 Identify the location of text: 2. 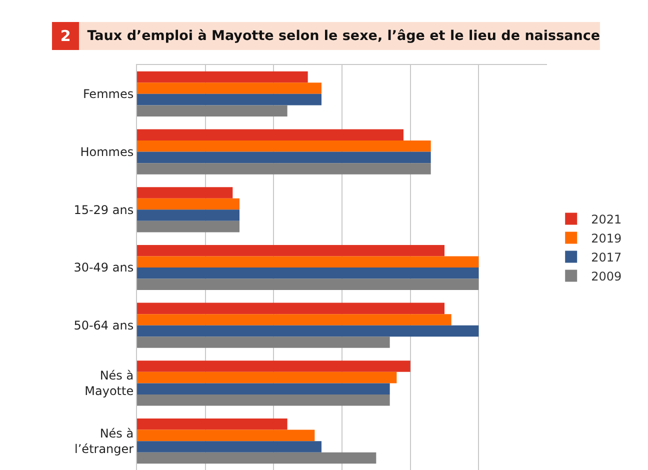
(66, 36).